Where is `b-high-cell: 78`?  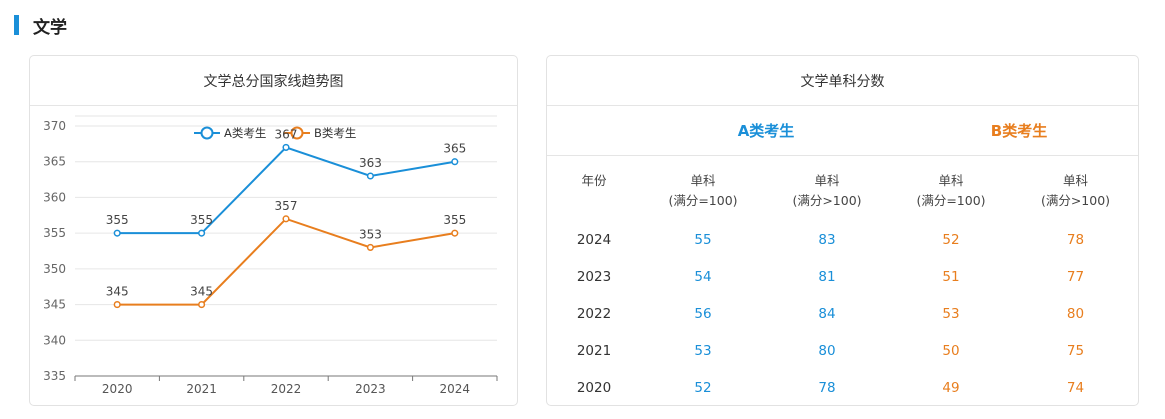 b-high-cell: 78 is located at coordinates (1075, 239).